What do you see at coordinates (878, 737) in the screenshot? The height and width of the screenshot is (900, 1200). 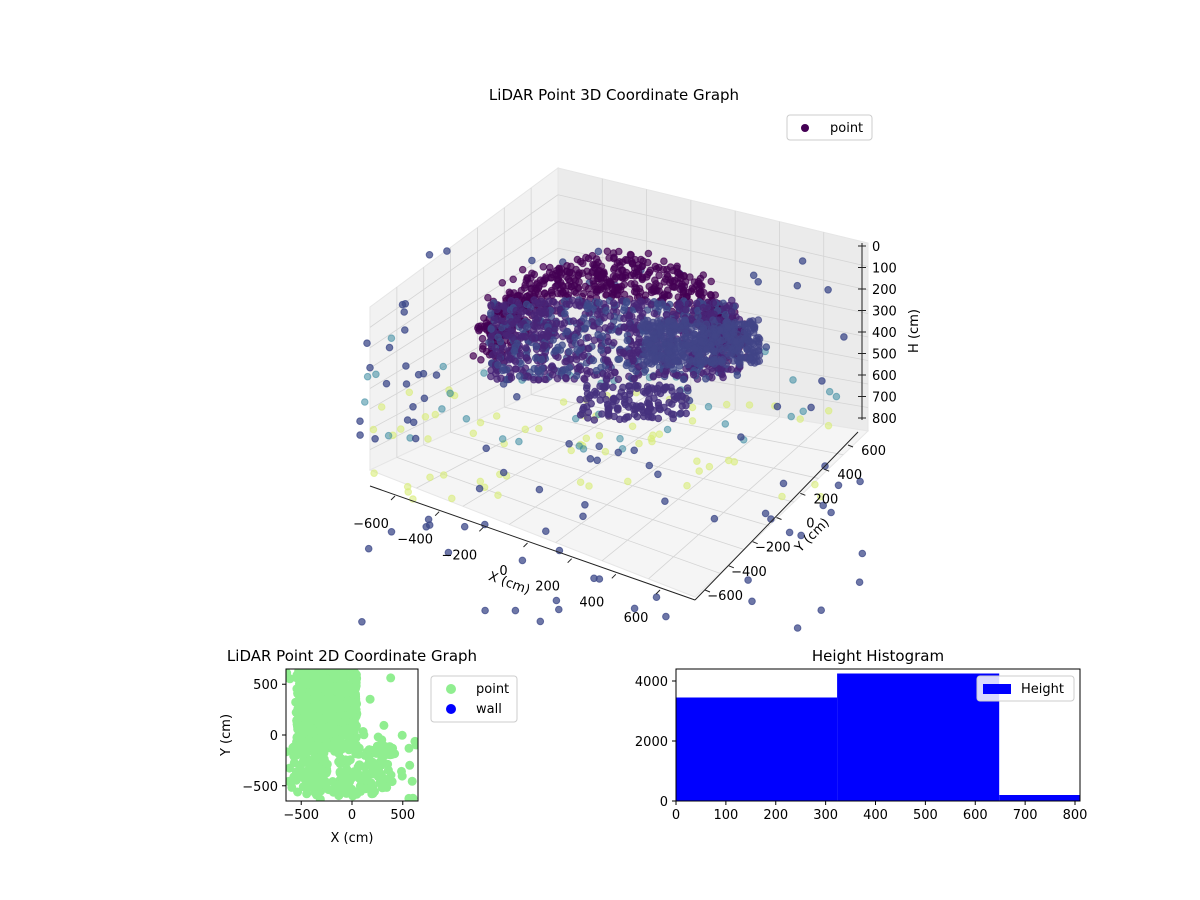 I see `histogram-bars` at bounding box center [878, 737].